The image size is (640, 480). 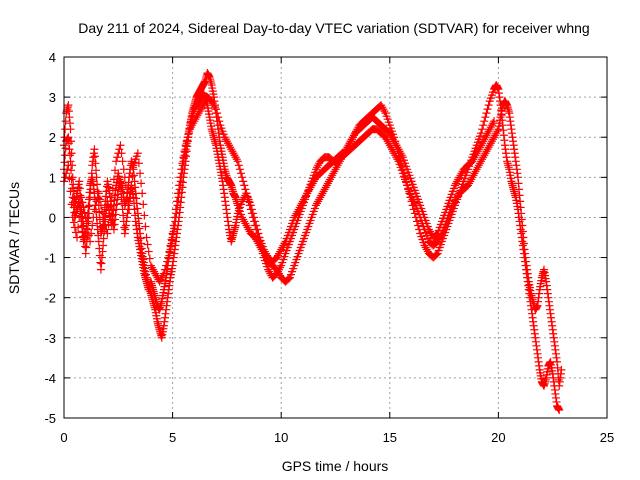 I want to click on y-tick-label: 0, so click(x=52, y=217).